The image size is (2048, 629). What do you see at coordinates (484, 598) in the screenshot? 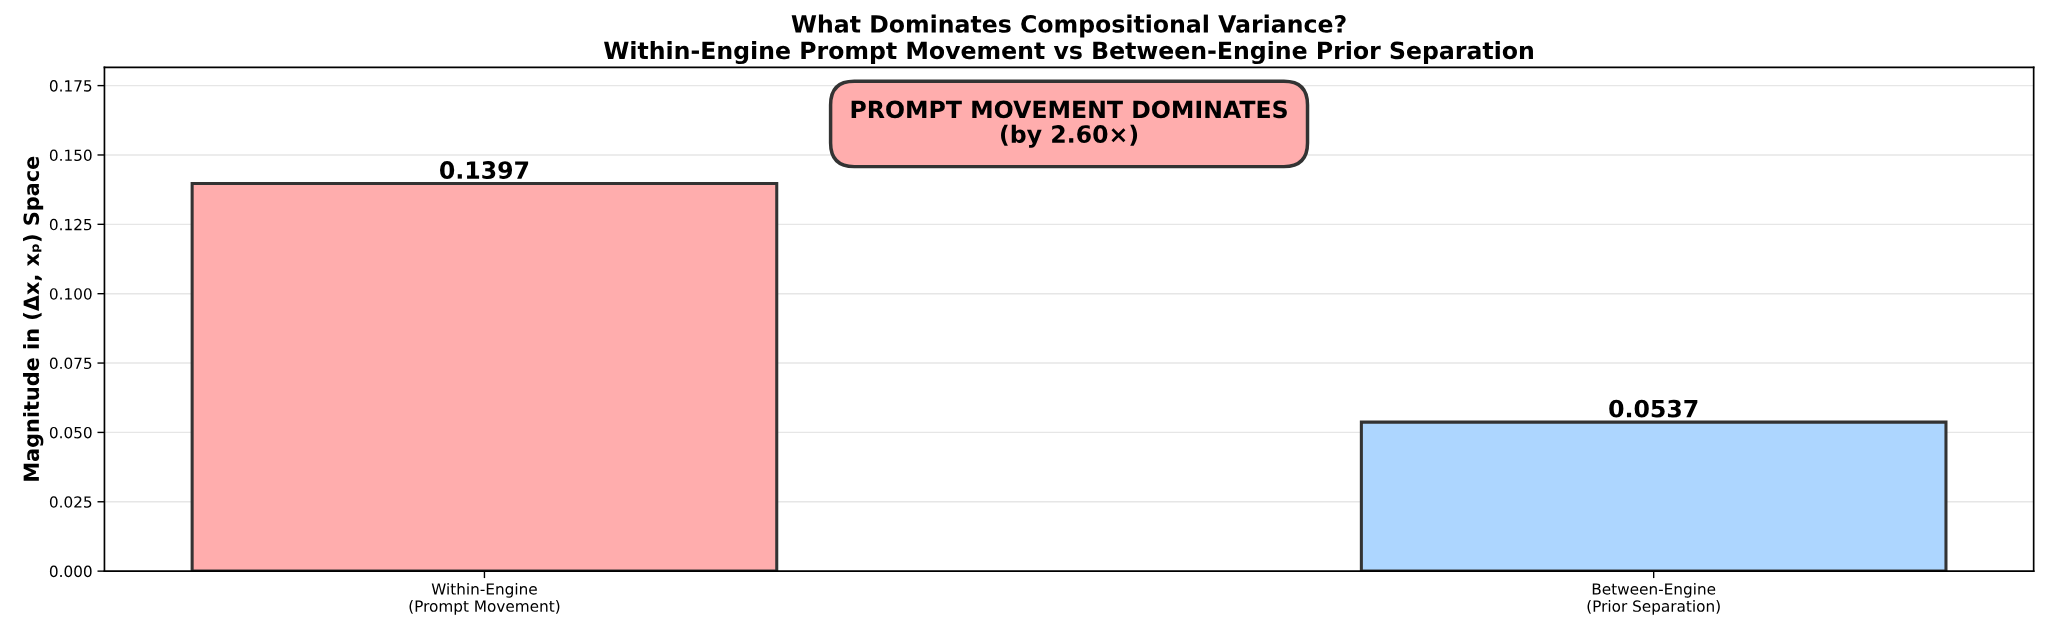
I see `x-tick-label: Within-Engine (Prompt Movement)` at bounding box center [484, 598].